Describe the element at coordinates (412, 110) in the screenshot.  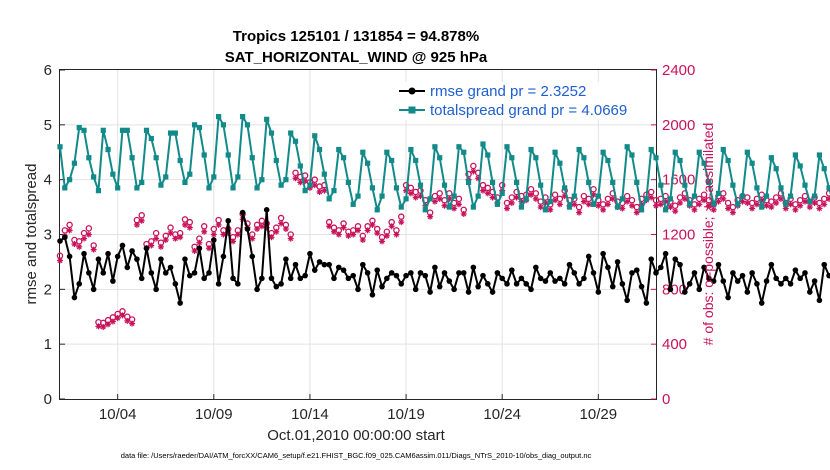
I see `legend-spread-marker` at that location.